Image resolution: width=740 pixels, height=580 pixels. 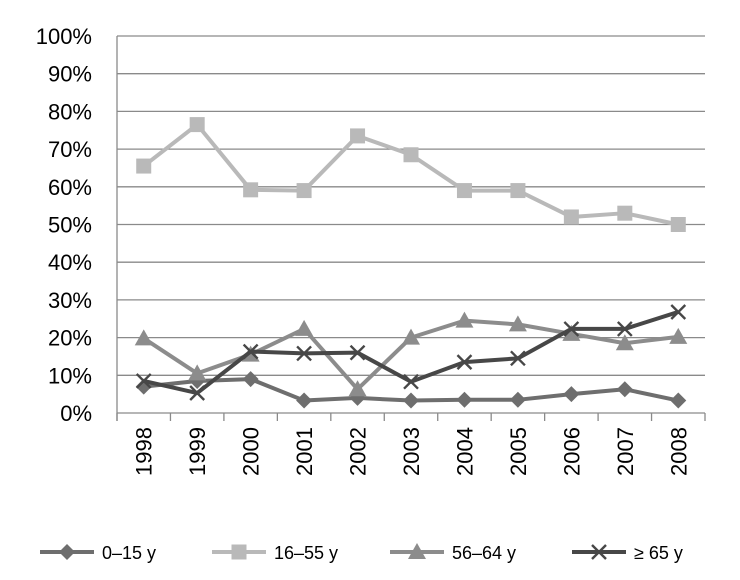 What do you see at coordinates (361, 553) in the screenshot?
I see `legend: 0–15 y 16–55 y 56–64 y ≥ 65 y` at bounding box center [361, 553].